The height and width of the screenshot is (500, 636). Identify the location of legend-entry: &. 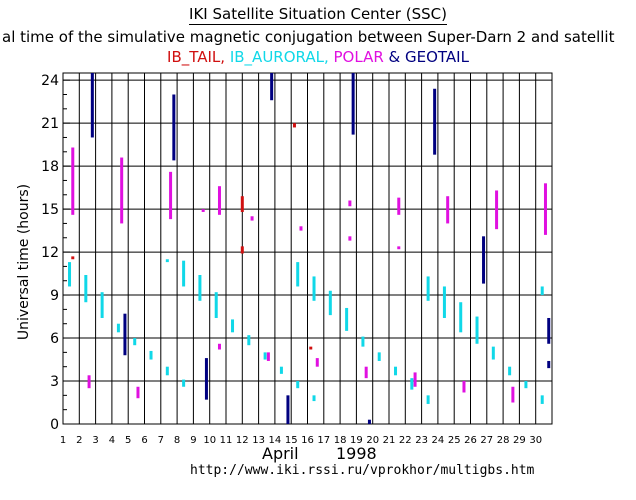
(394, 57).